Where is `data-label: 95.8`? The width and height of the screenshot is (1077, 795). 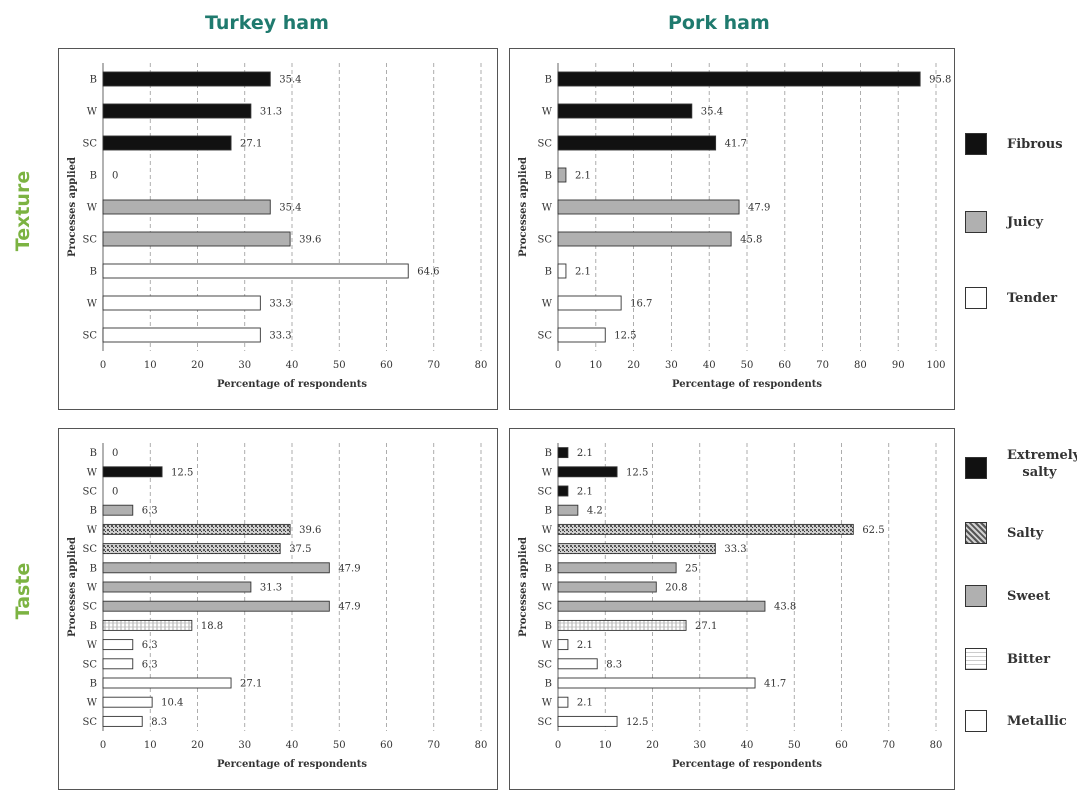
data-label: 95.8 is located at coordinates (940, 80).